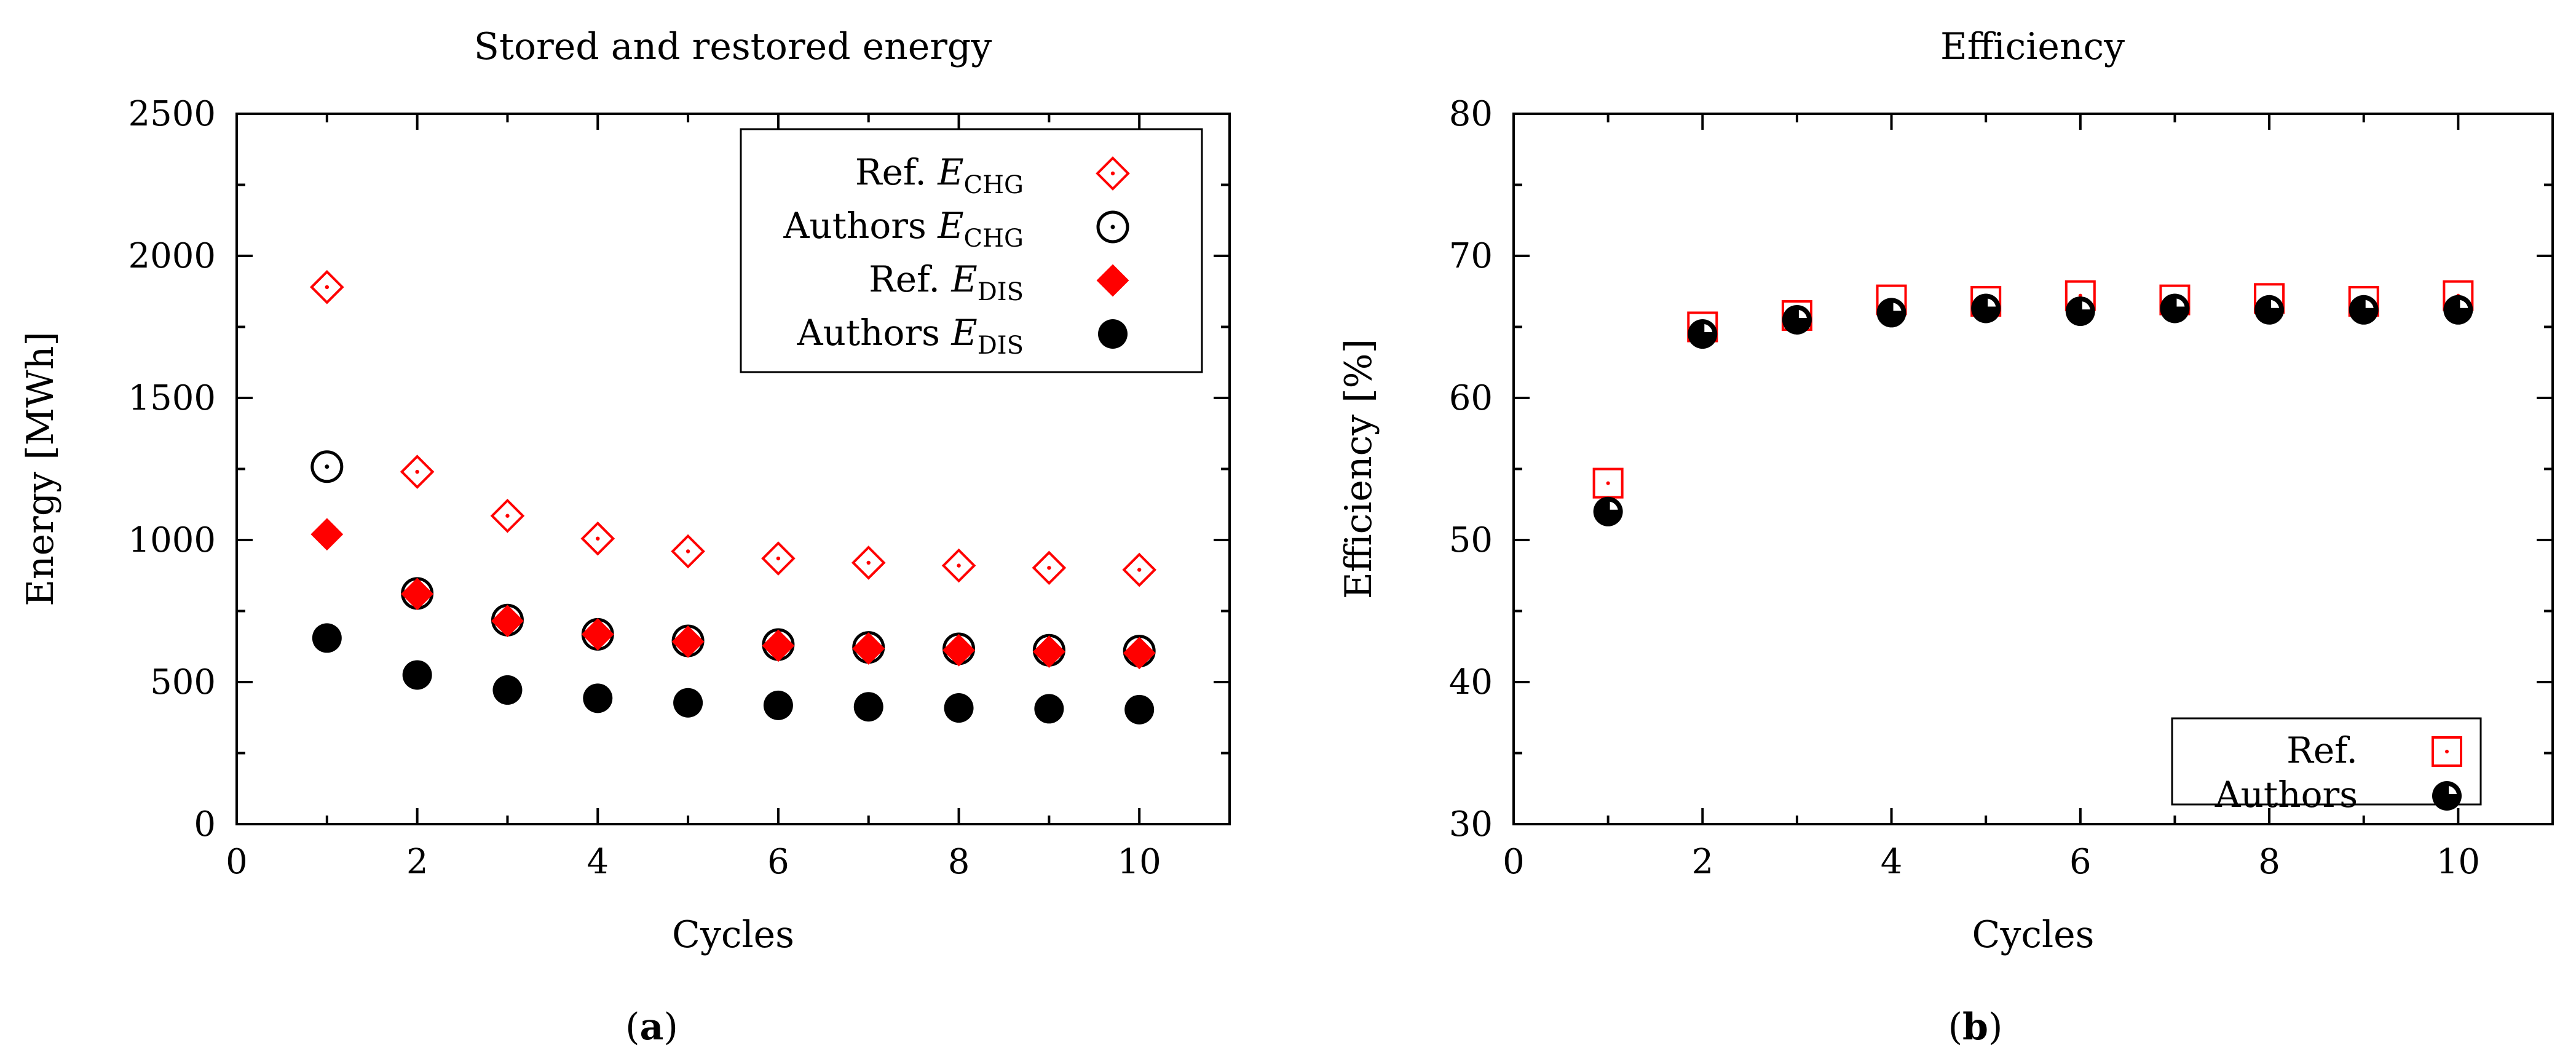 Image resolution: width=2576 pixels, height=1056 pixels. Describe the element at coordinates (172, 398) in the screenshot. I see `chart-0-ytick-label-1500: 1500` at that location.